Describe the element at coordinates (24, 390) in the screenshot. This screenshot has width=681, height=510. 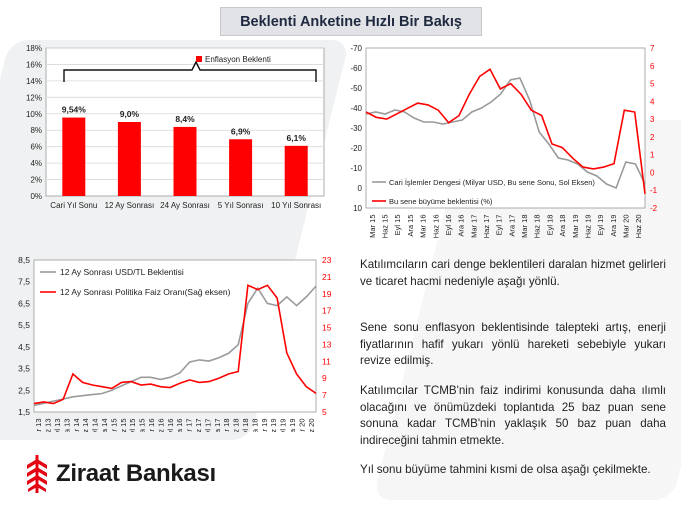
I see `left-axis-tick-label: 2,5` at that location.